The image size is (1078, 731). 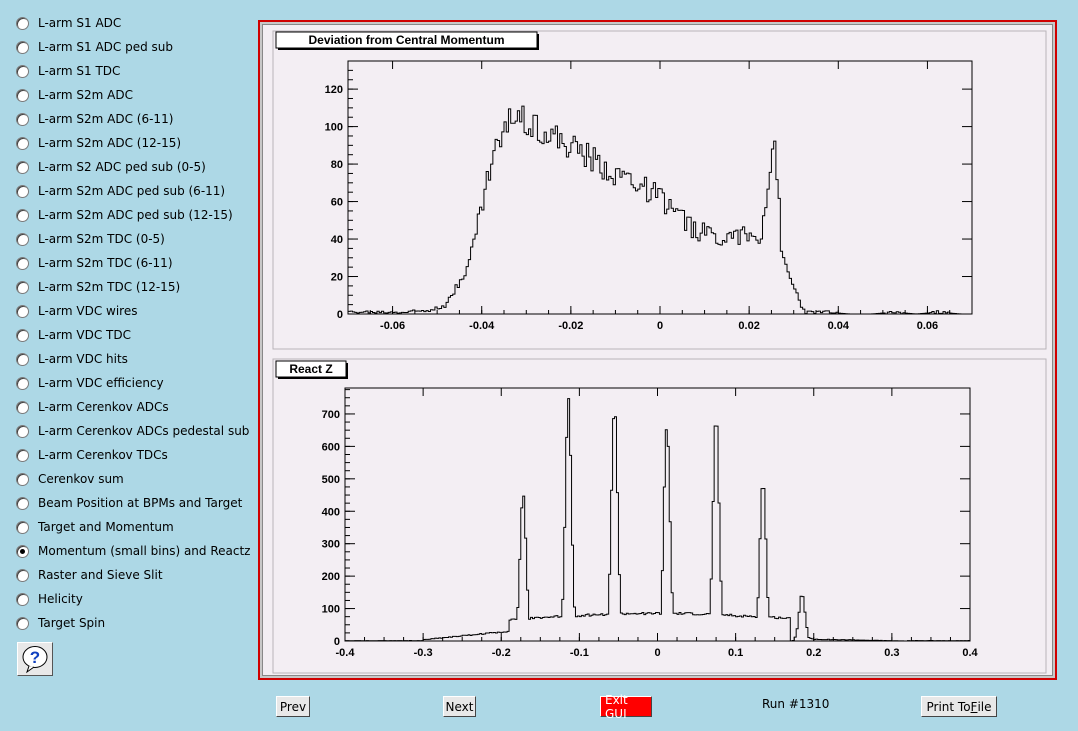 I want to click on y-tick-label: 100, so click(x=331, y=610).